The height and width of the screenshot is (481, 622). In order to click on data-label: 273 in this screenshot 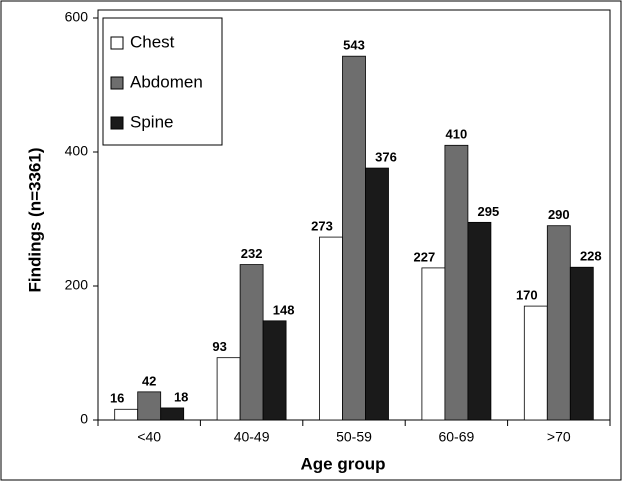, I will do `click(322, 226)`.